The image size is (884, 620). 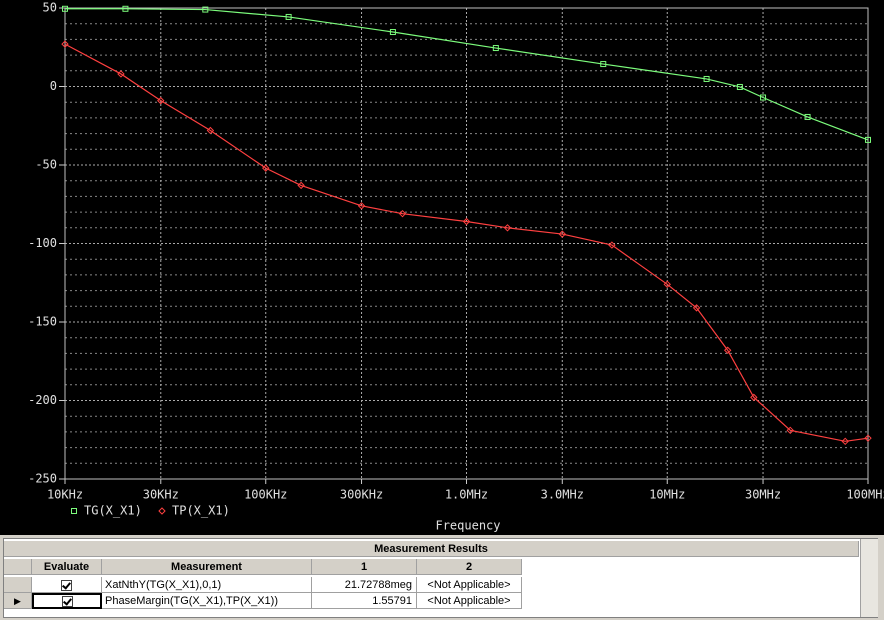 I want to click on value-cell: 21.72788meg, so click(x=364, y=585).